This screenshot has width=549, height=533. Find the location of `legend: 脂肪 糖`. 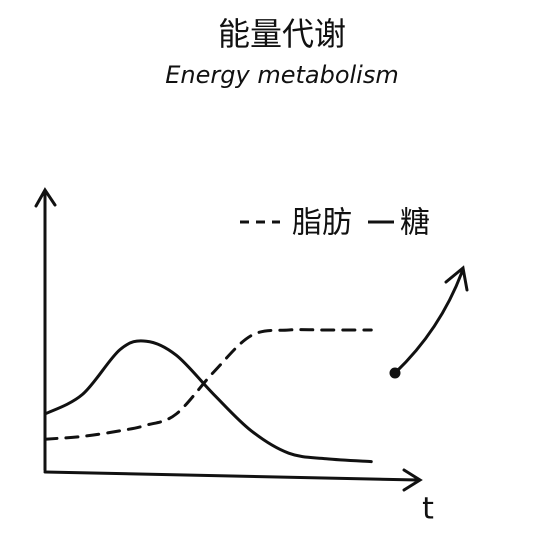

legend: 脂肪 糖 is located at coordinates (335, 223).